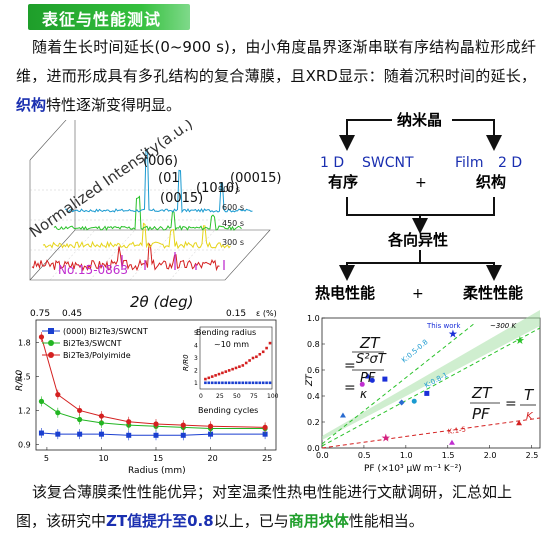  What do you see at coordinates (364, 455) in the screenshot?
I see `zt-xtick-label: 0.5` at bounding box center [364, 455].